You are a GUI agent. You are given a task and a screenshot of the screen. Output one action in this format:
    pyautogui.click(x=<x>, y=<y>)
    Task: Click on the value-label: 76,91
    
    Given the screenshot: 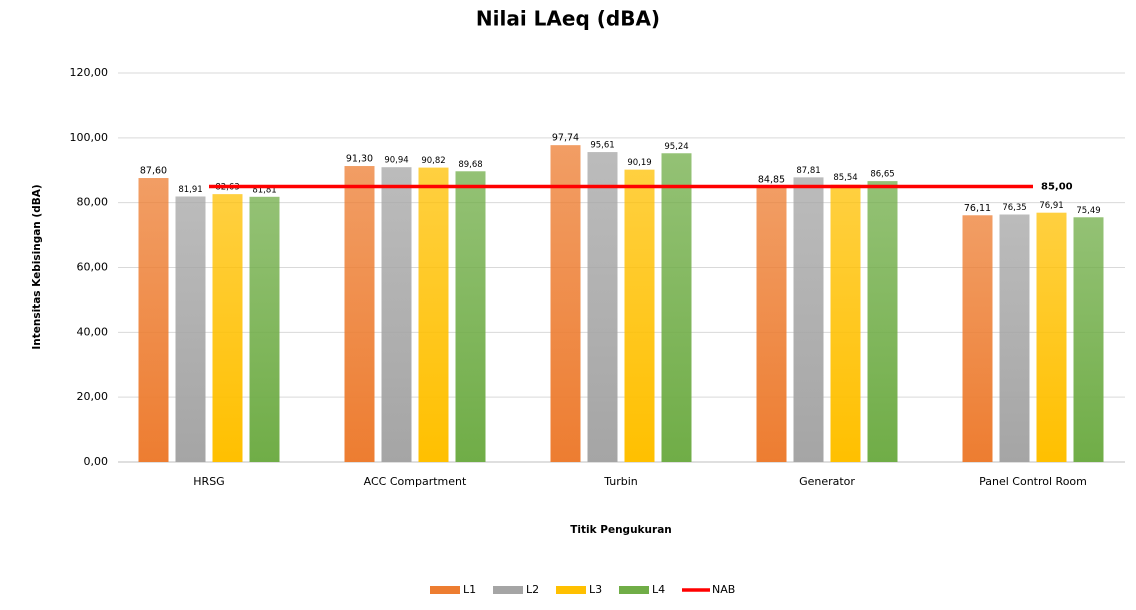 What is the action you would take?
    pyautogui.click(x=1051, y=206)
    